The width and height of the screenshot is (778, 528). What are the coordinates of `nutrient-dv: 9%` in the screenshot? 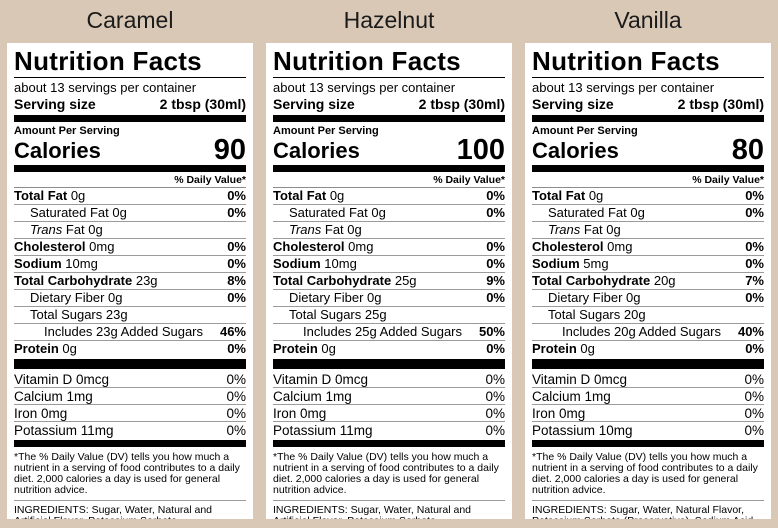 It's located at (495, 280).